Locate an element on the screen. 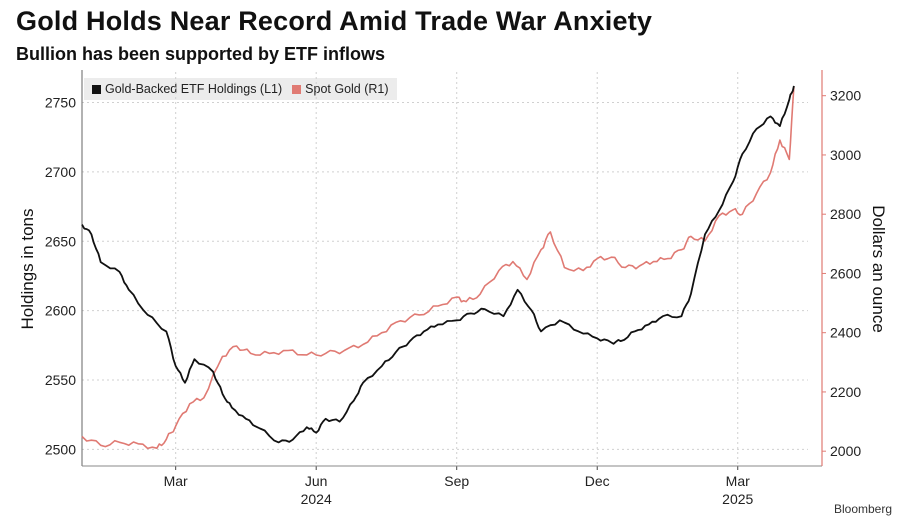 Image resolution: width=900 pixels, height=516 pixels. legend-swatch-etf is located at coordinates (96, 89).